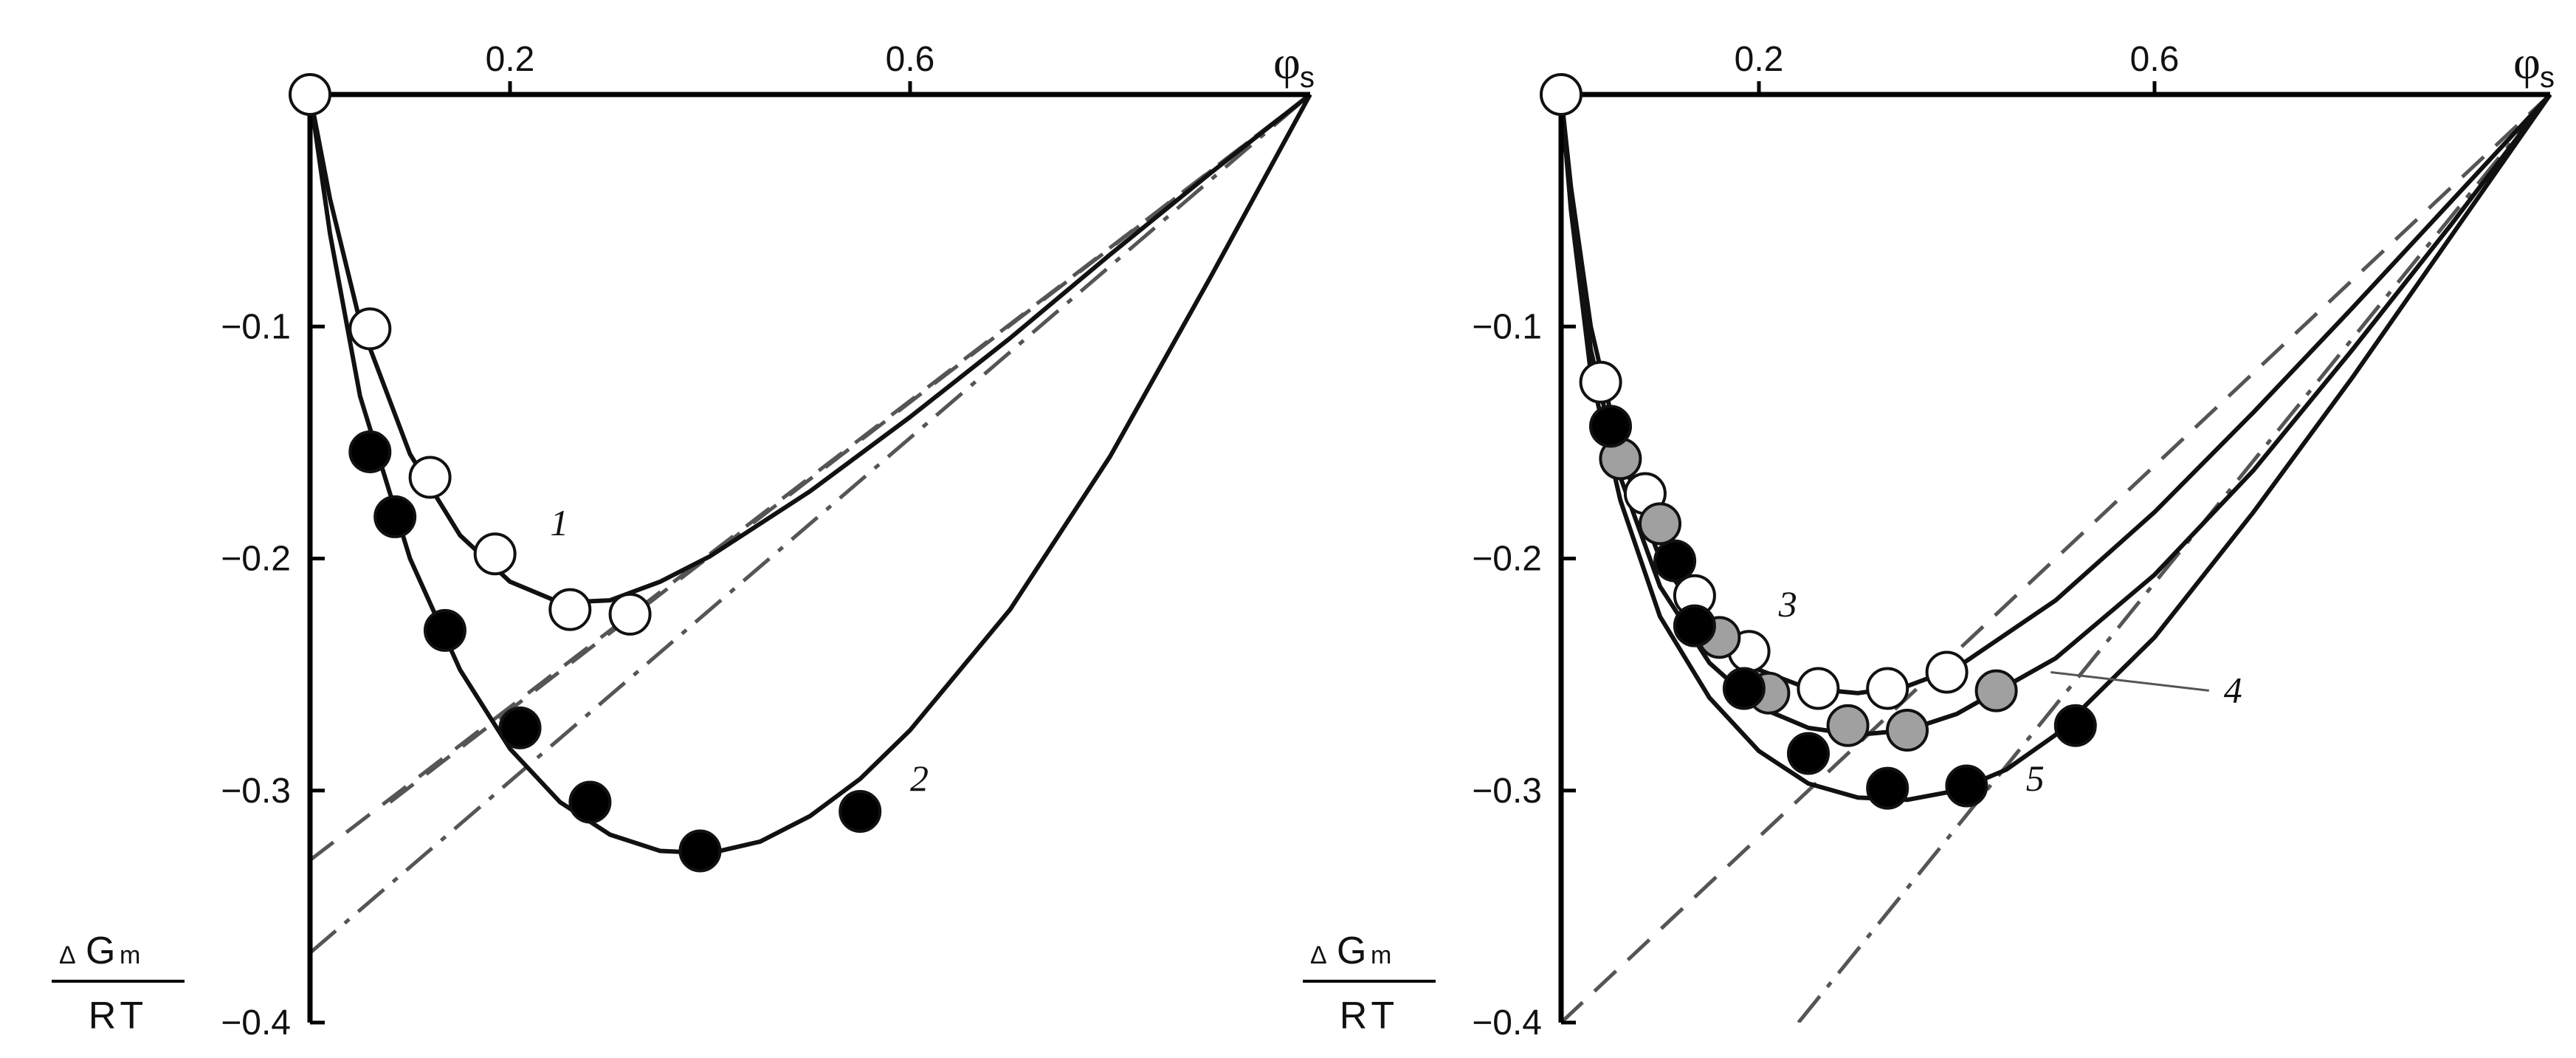 The width and height of the screenshot is (2576, 1058). I want to click on curve-label-4: 4, so click(2233, 689).